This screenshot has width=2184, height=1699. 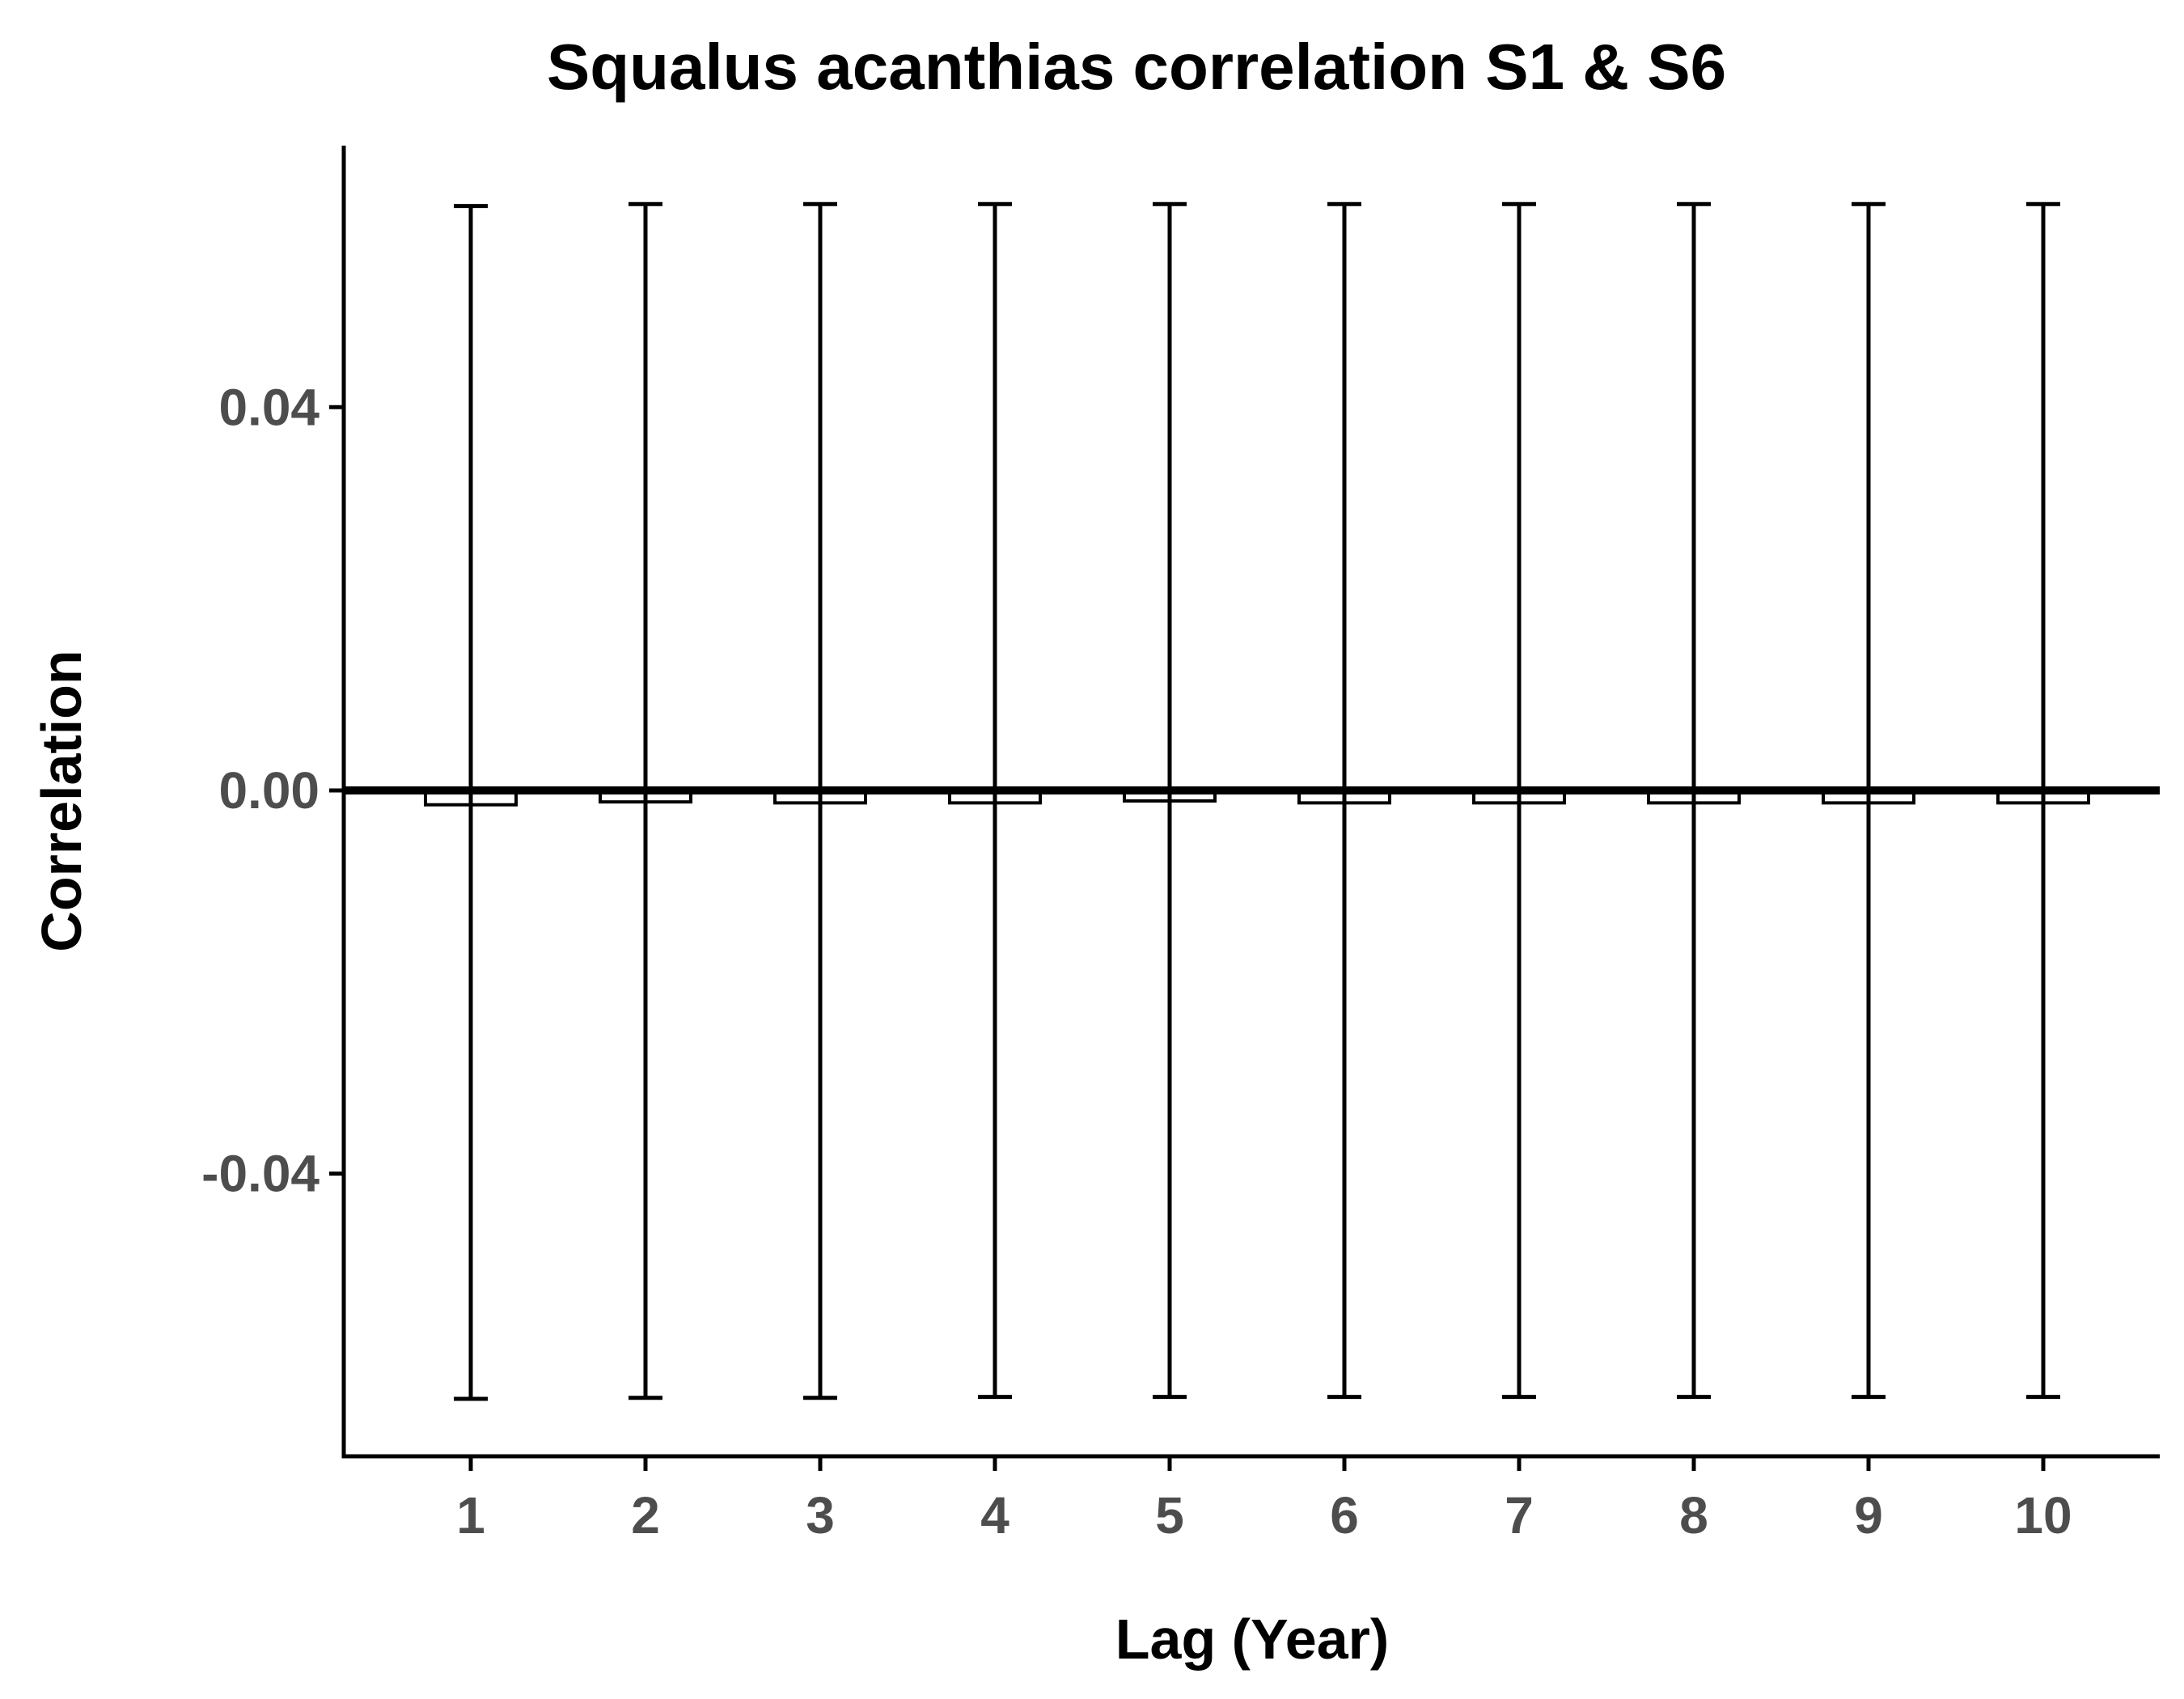 I want to click on y-tick-label-1: 0.00, so click(x=269, y=790).